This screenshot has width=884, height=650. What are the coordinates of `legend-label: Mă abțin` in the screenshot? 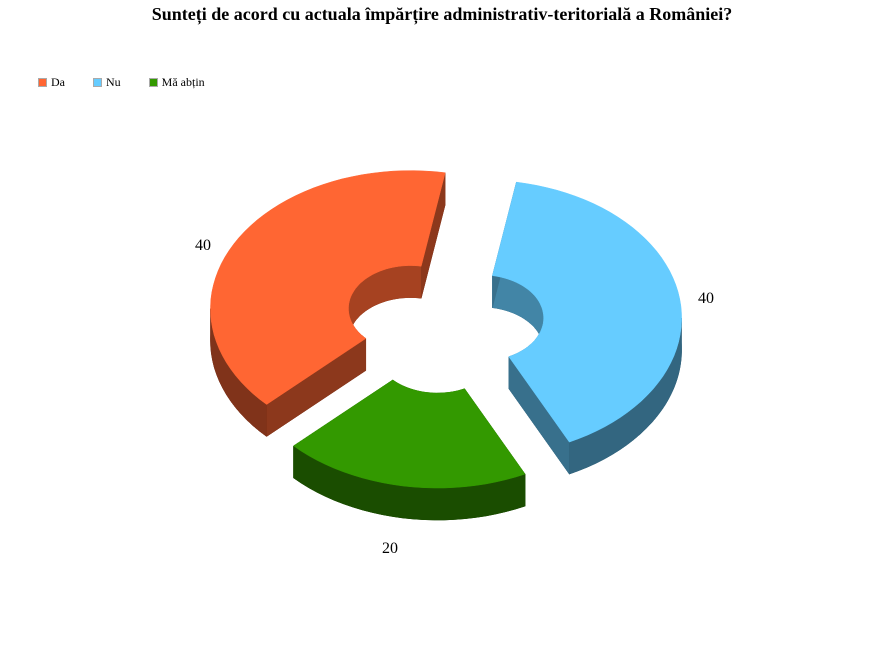 It's located at (183, 82).